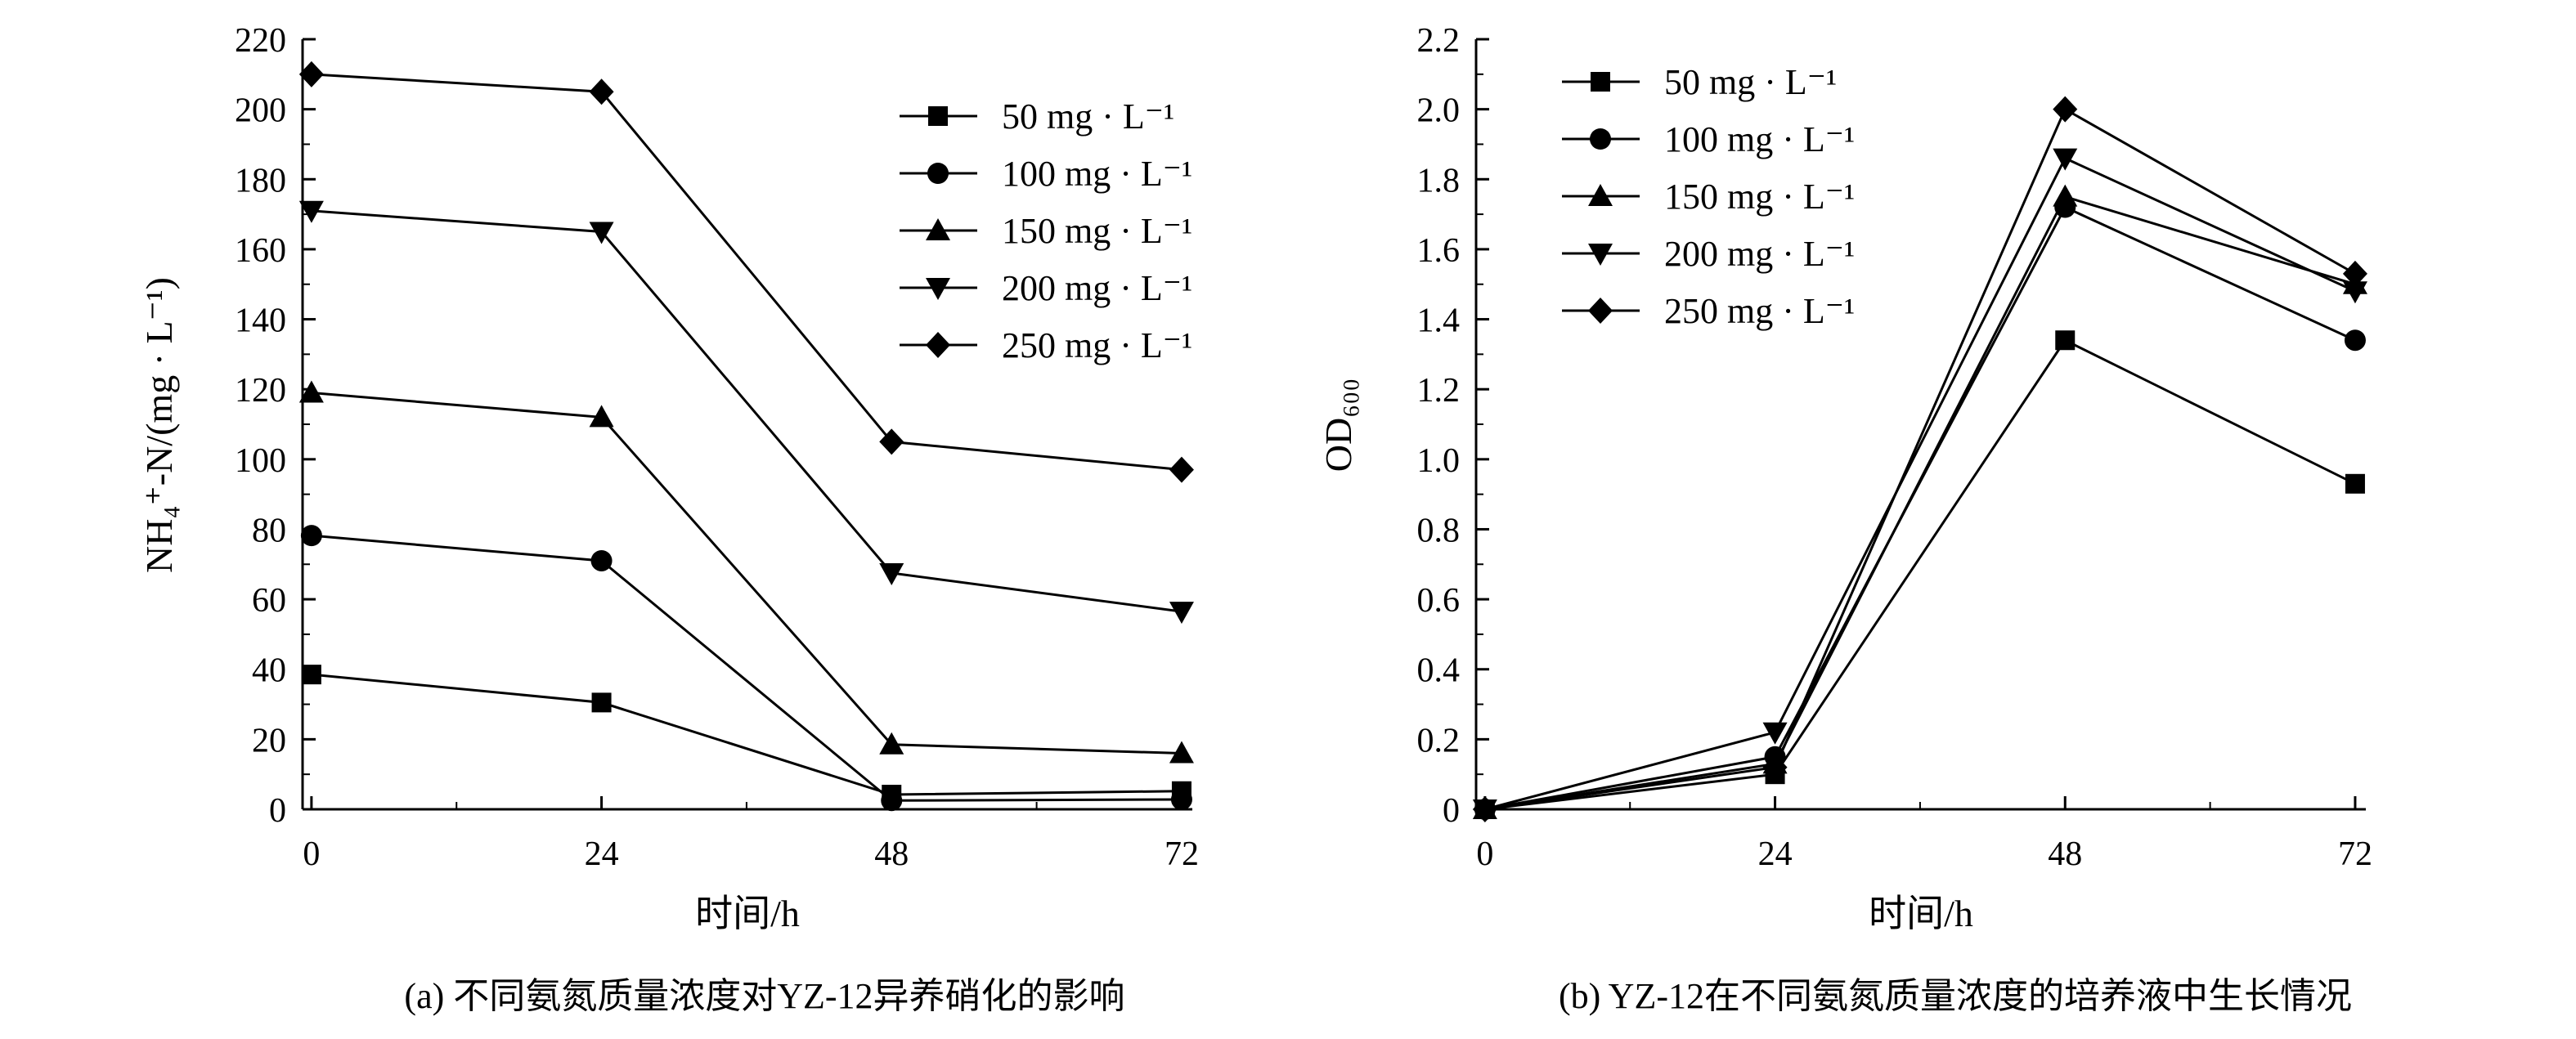 This screenshot has width=2576, height=1039. Describe the element at coordinates (1955, 996) in the screenshot. I see `figure-caption: (b) YZ-12在不同氨氮质量浓度的培养液中生长情况` at that location.